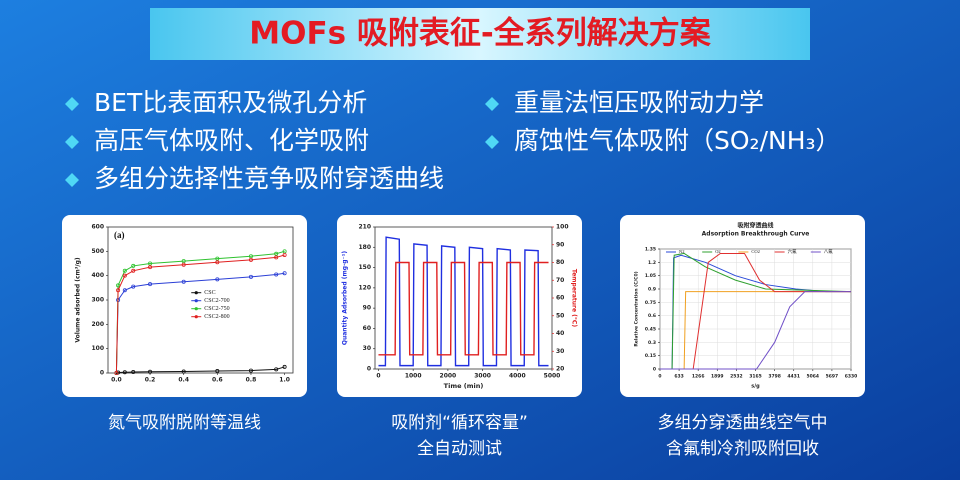 The height and width of the screenshot is (484, 960). Describe the element at coordinates (832, 377) in the screenshot. I see `x-tick-label: 5697` at that location.